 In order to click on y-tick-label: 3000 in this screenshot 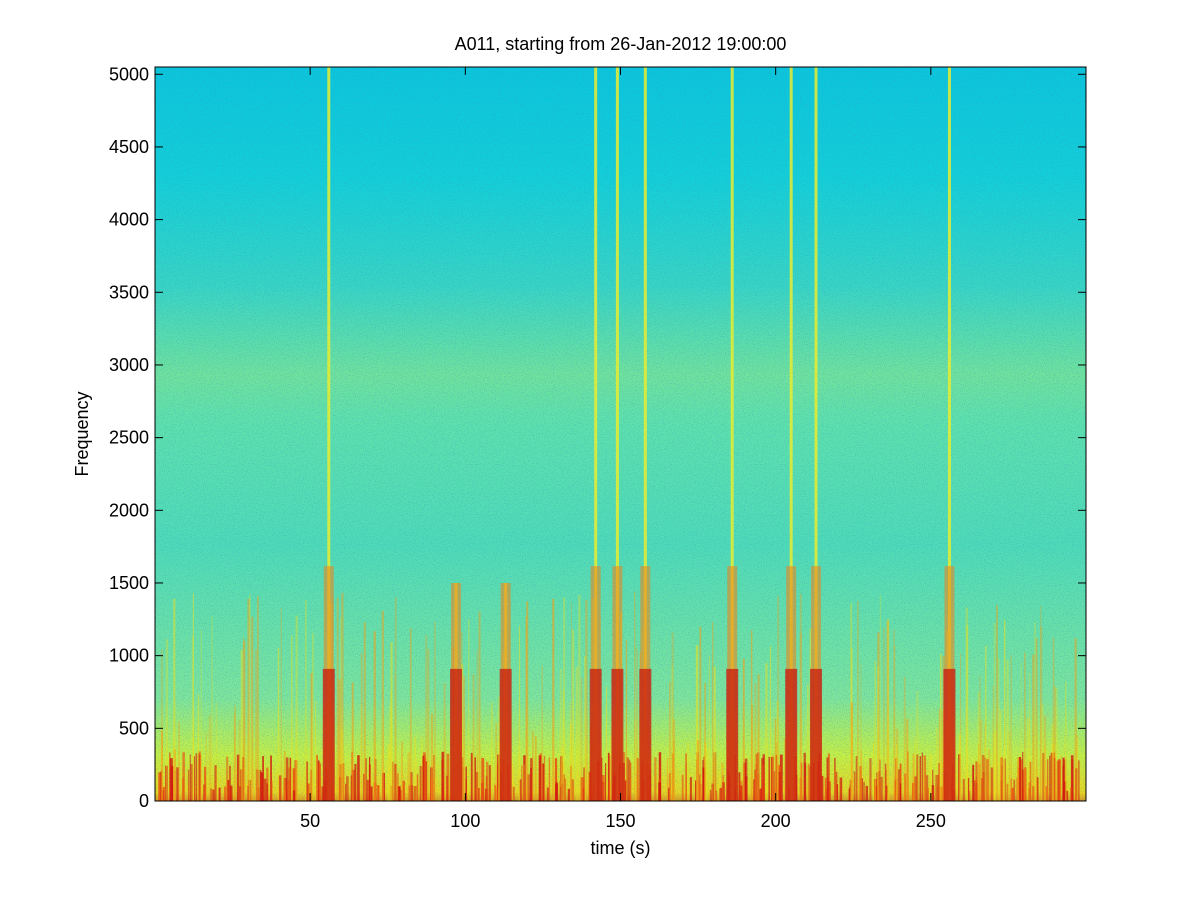, I will do `click(129, 365)`.